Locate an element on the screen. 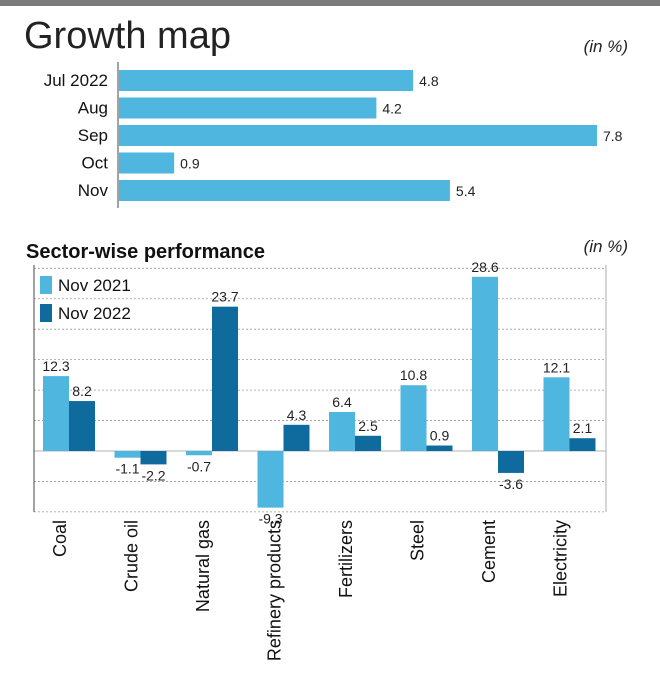 Image resolution: width=660 pixels, height=684 pixels. bar-label-cement-nov-2022: -3.6 is located at coordinates (511, 484).